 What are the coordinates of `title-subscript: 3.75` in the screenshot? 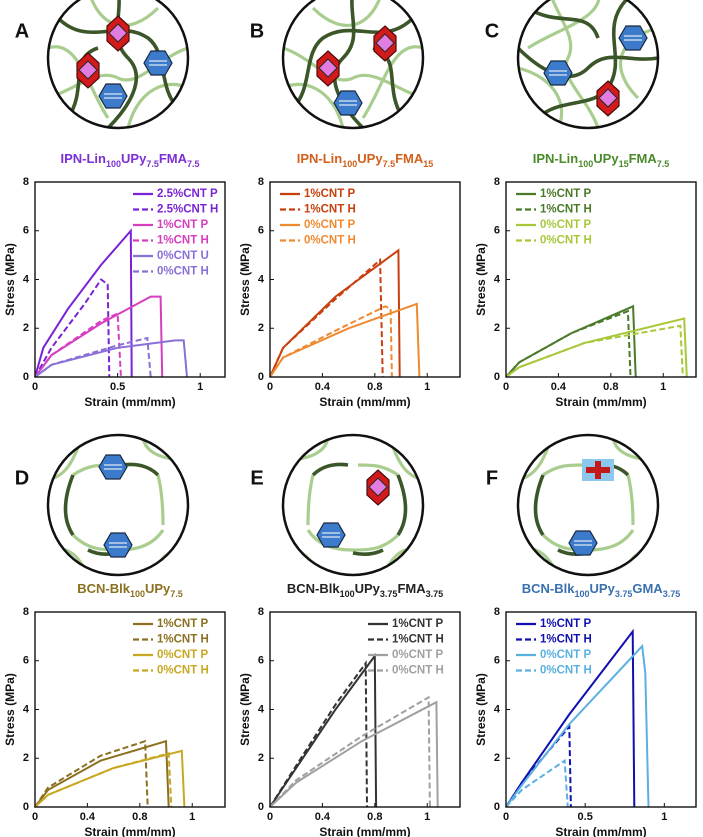 It's located at (624, 594).